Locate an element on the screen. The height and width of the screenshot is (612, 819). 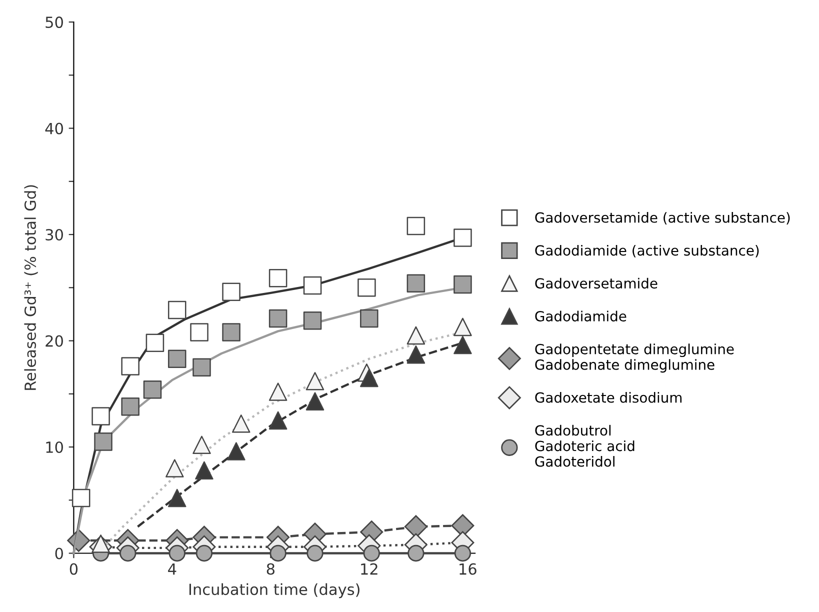
x-tick-label: 16 is located at coordinates (468, 569).